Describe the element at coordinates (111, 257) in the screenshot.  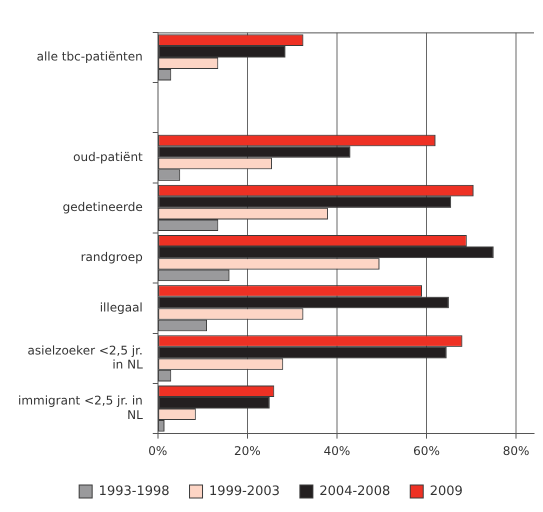
I see `y-tick-label: randgroep` at that location.